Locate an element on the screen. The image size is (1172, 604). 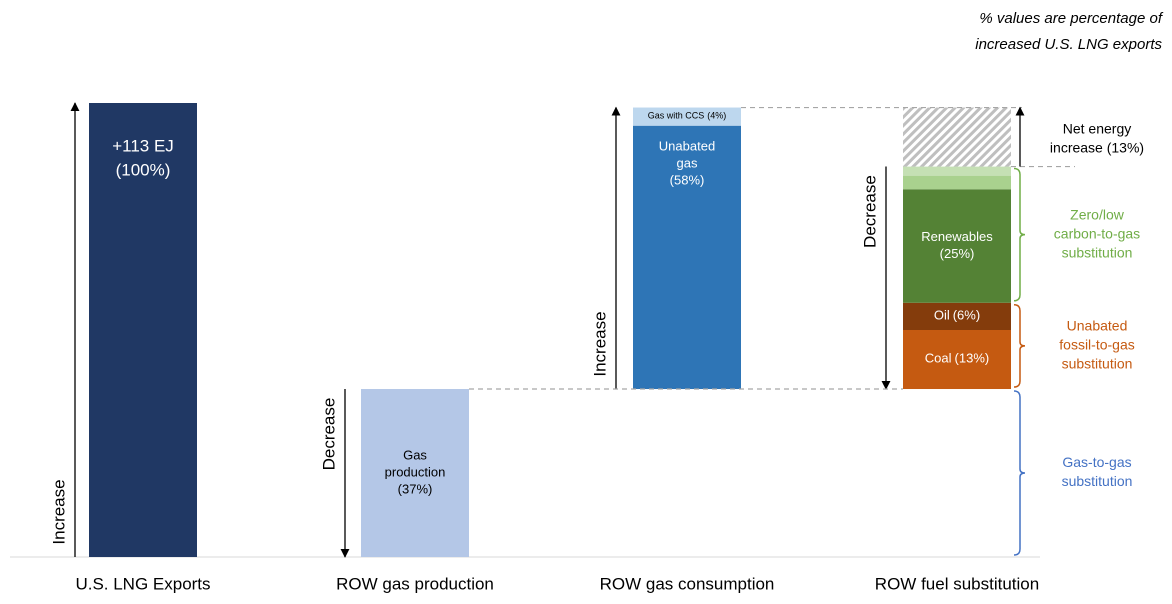
segment-value: (100%) is located at coordinates (143, 169).